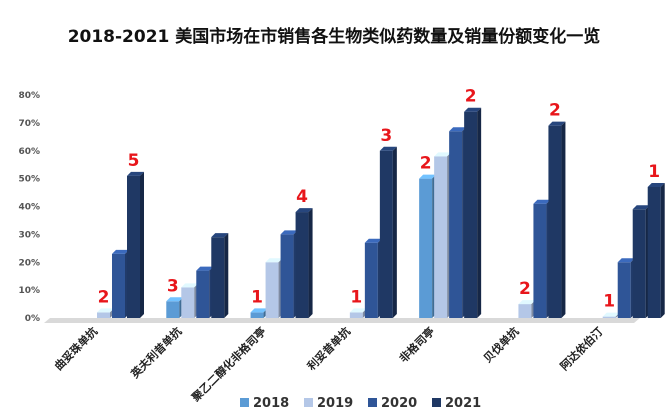 The height and width of the screenshot is (420, 668). I want to click on y-tick-label: 30%, so click(29, 235).